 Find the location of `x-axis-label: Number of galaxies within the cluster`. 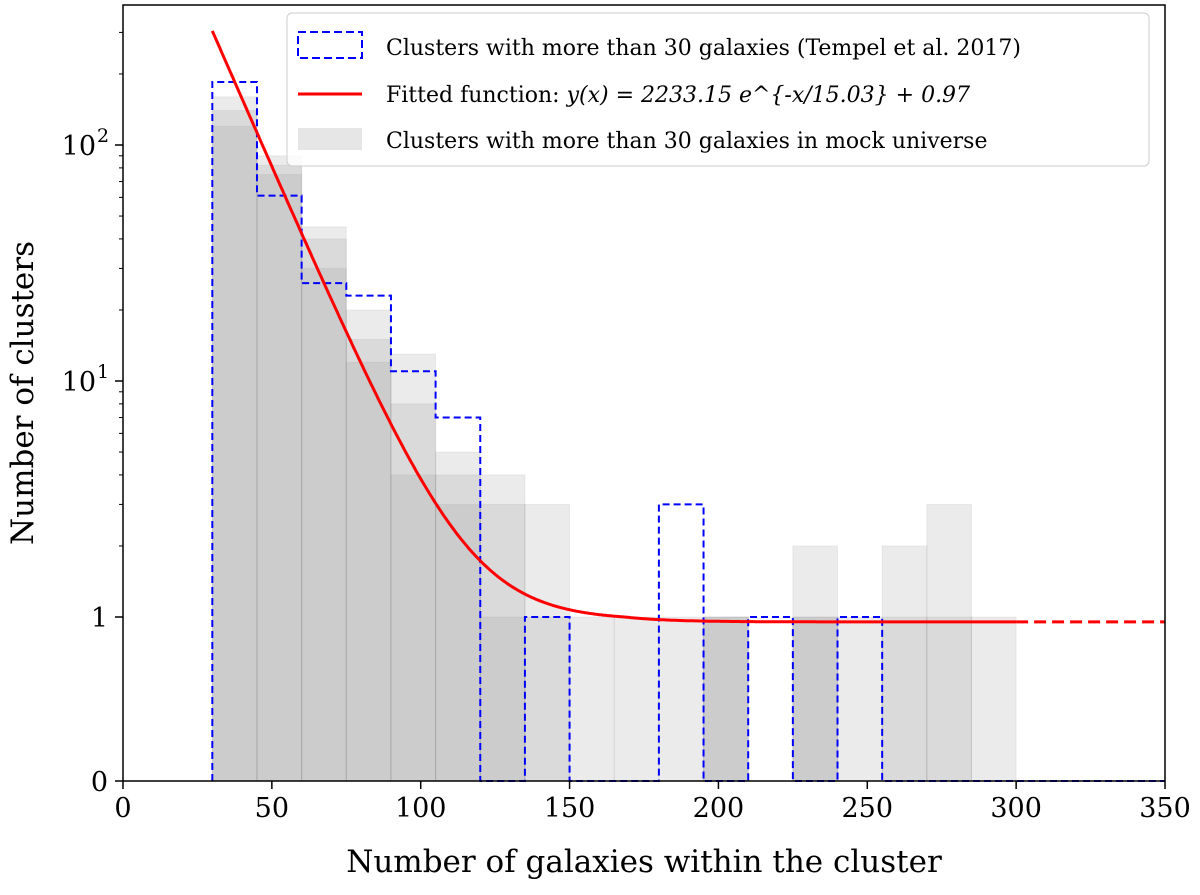

x-axis-label: Number of galaxies within the cluster is located at coordinates (644, 862).